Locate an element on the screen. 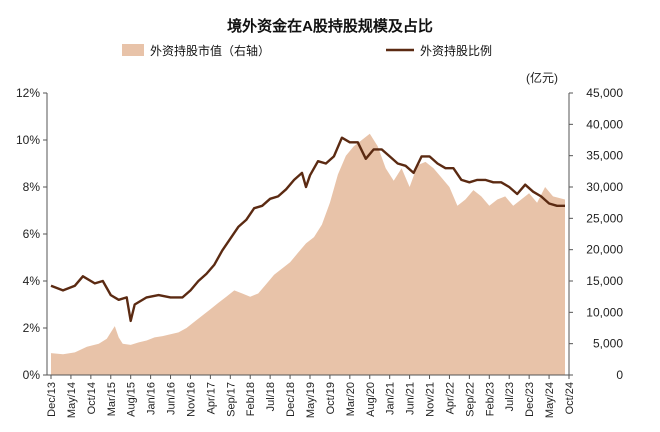 The height and width of the screenshot is (432, 660). legend-label-area: 外资持股市值（右轴） is located at coordinates (210, 50).